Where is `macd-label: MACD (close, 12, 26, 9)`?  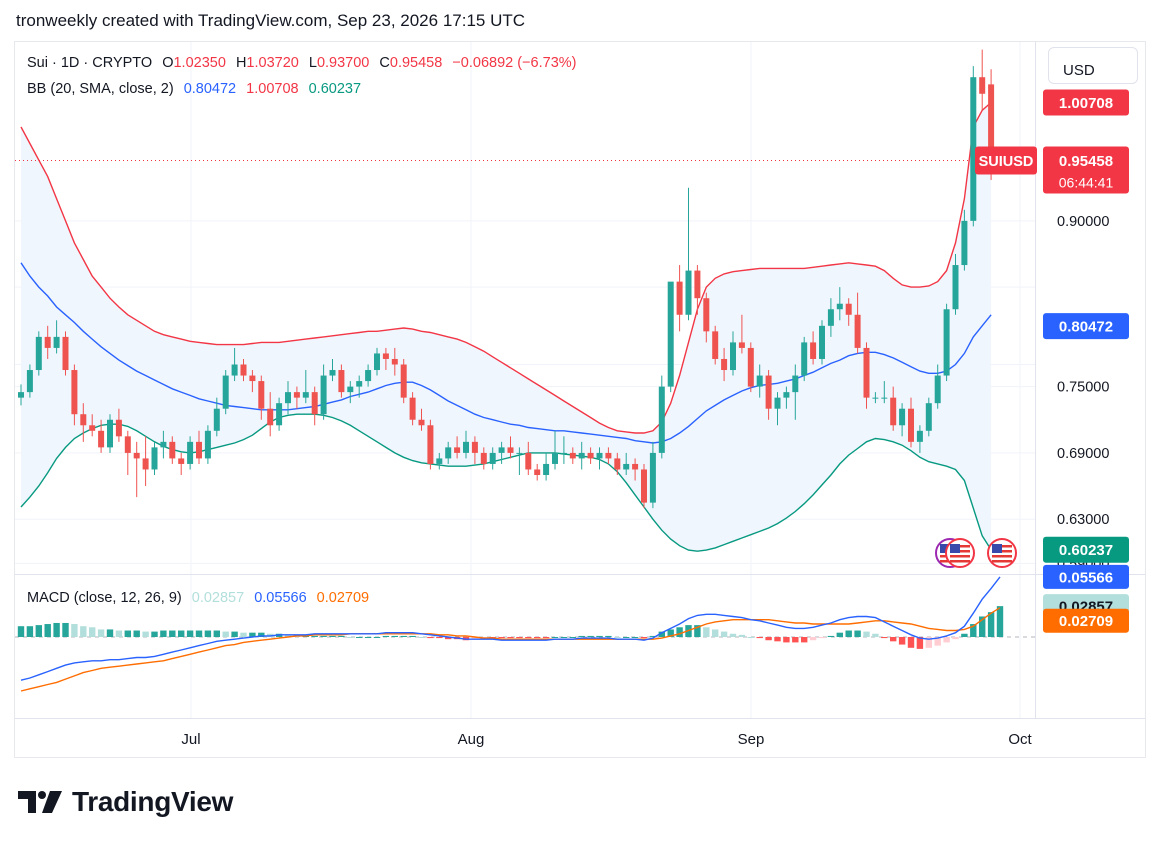
macd-label: MACD (close, 12, 26, 9) is located at coordinates (104, 598).